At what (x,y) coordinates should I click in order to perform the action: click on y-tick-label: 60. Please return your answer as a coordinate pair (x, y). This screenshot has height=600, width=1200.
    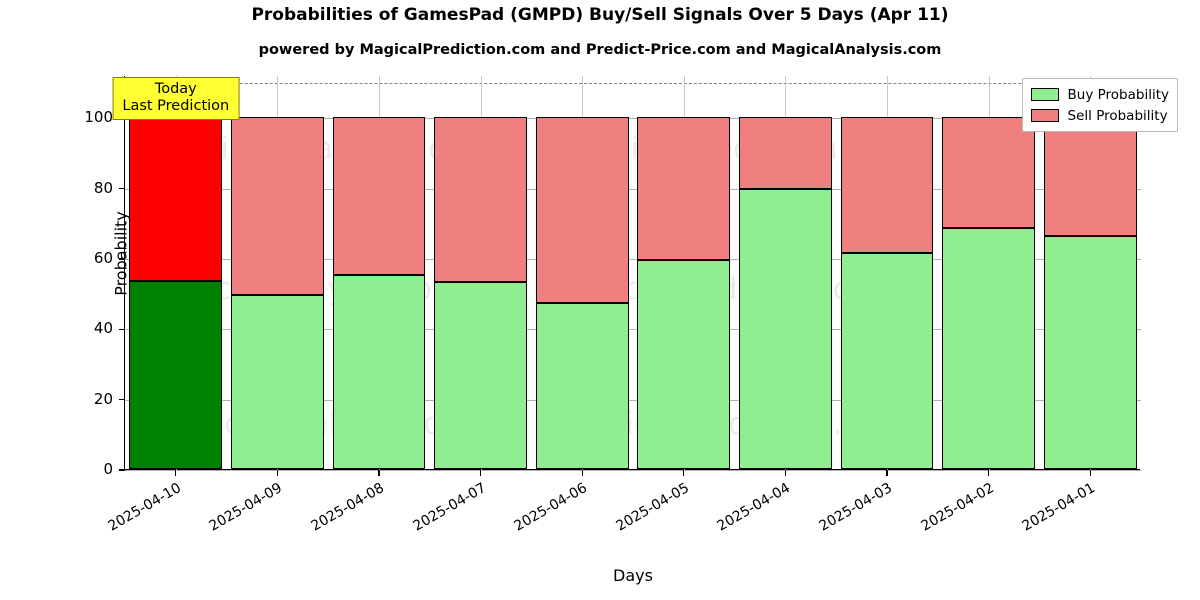
    Looking at the image, I should click on (103, 257).